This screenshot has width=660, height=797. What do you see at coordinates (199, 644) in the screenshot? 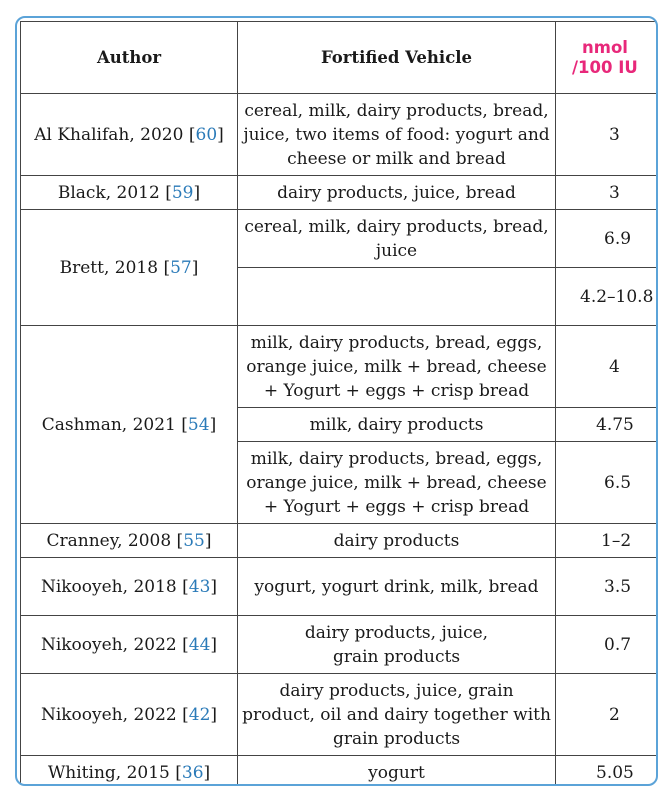
I see `reference-link: 44` at bounding box center [199, 644].